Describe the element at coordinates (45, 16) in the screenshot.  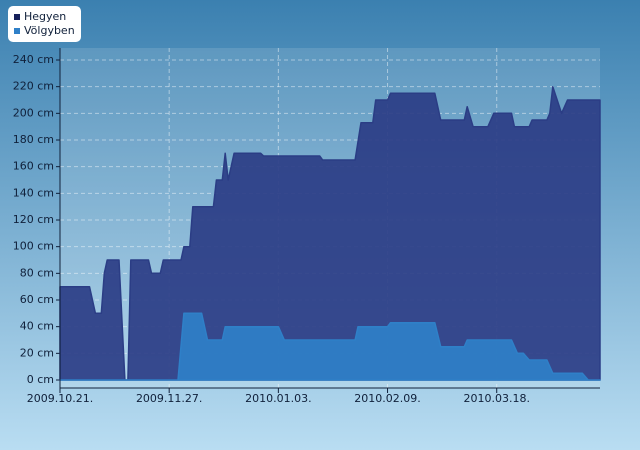
I see `legend-label: Hegyen` at that location.